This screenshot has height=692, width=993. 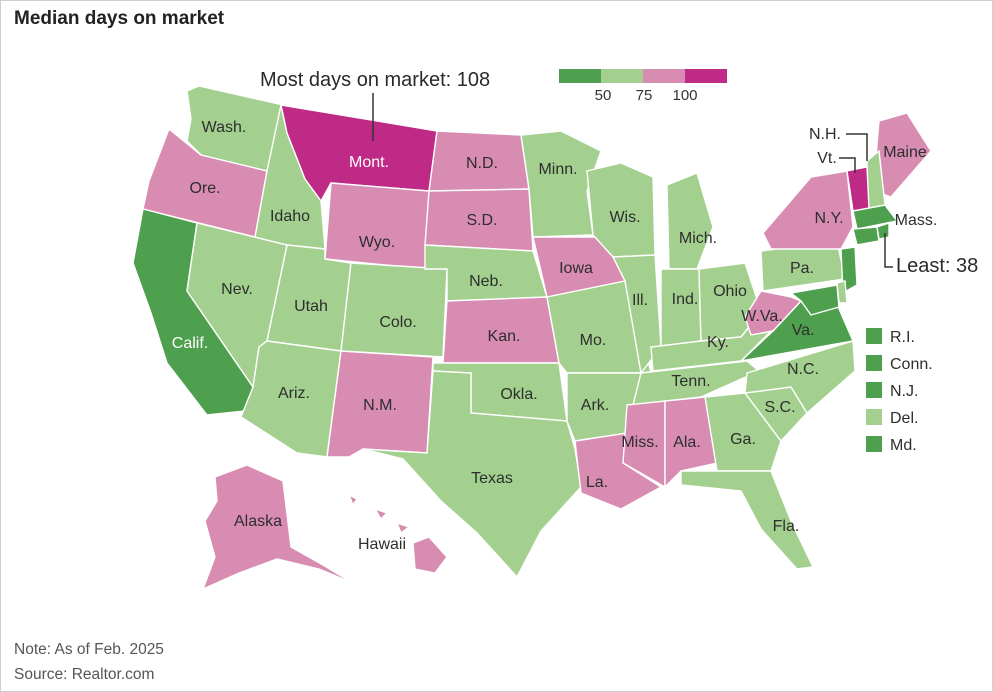 I want to click on state-ak, so click(x=277, y=527).